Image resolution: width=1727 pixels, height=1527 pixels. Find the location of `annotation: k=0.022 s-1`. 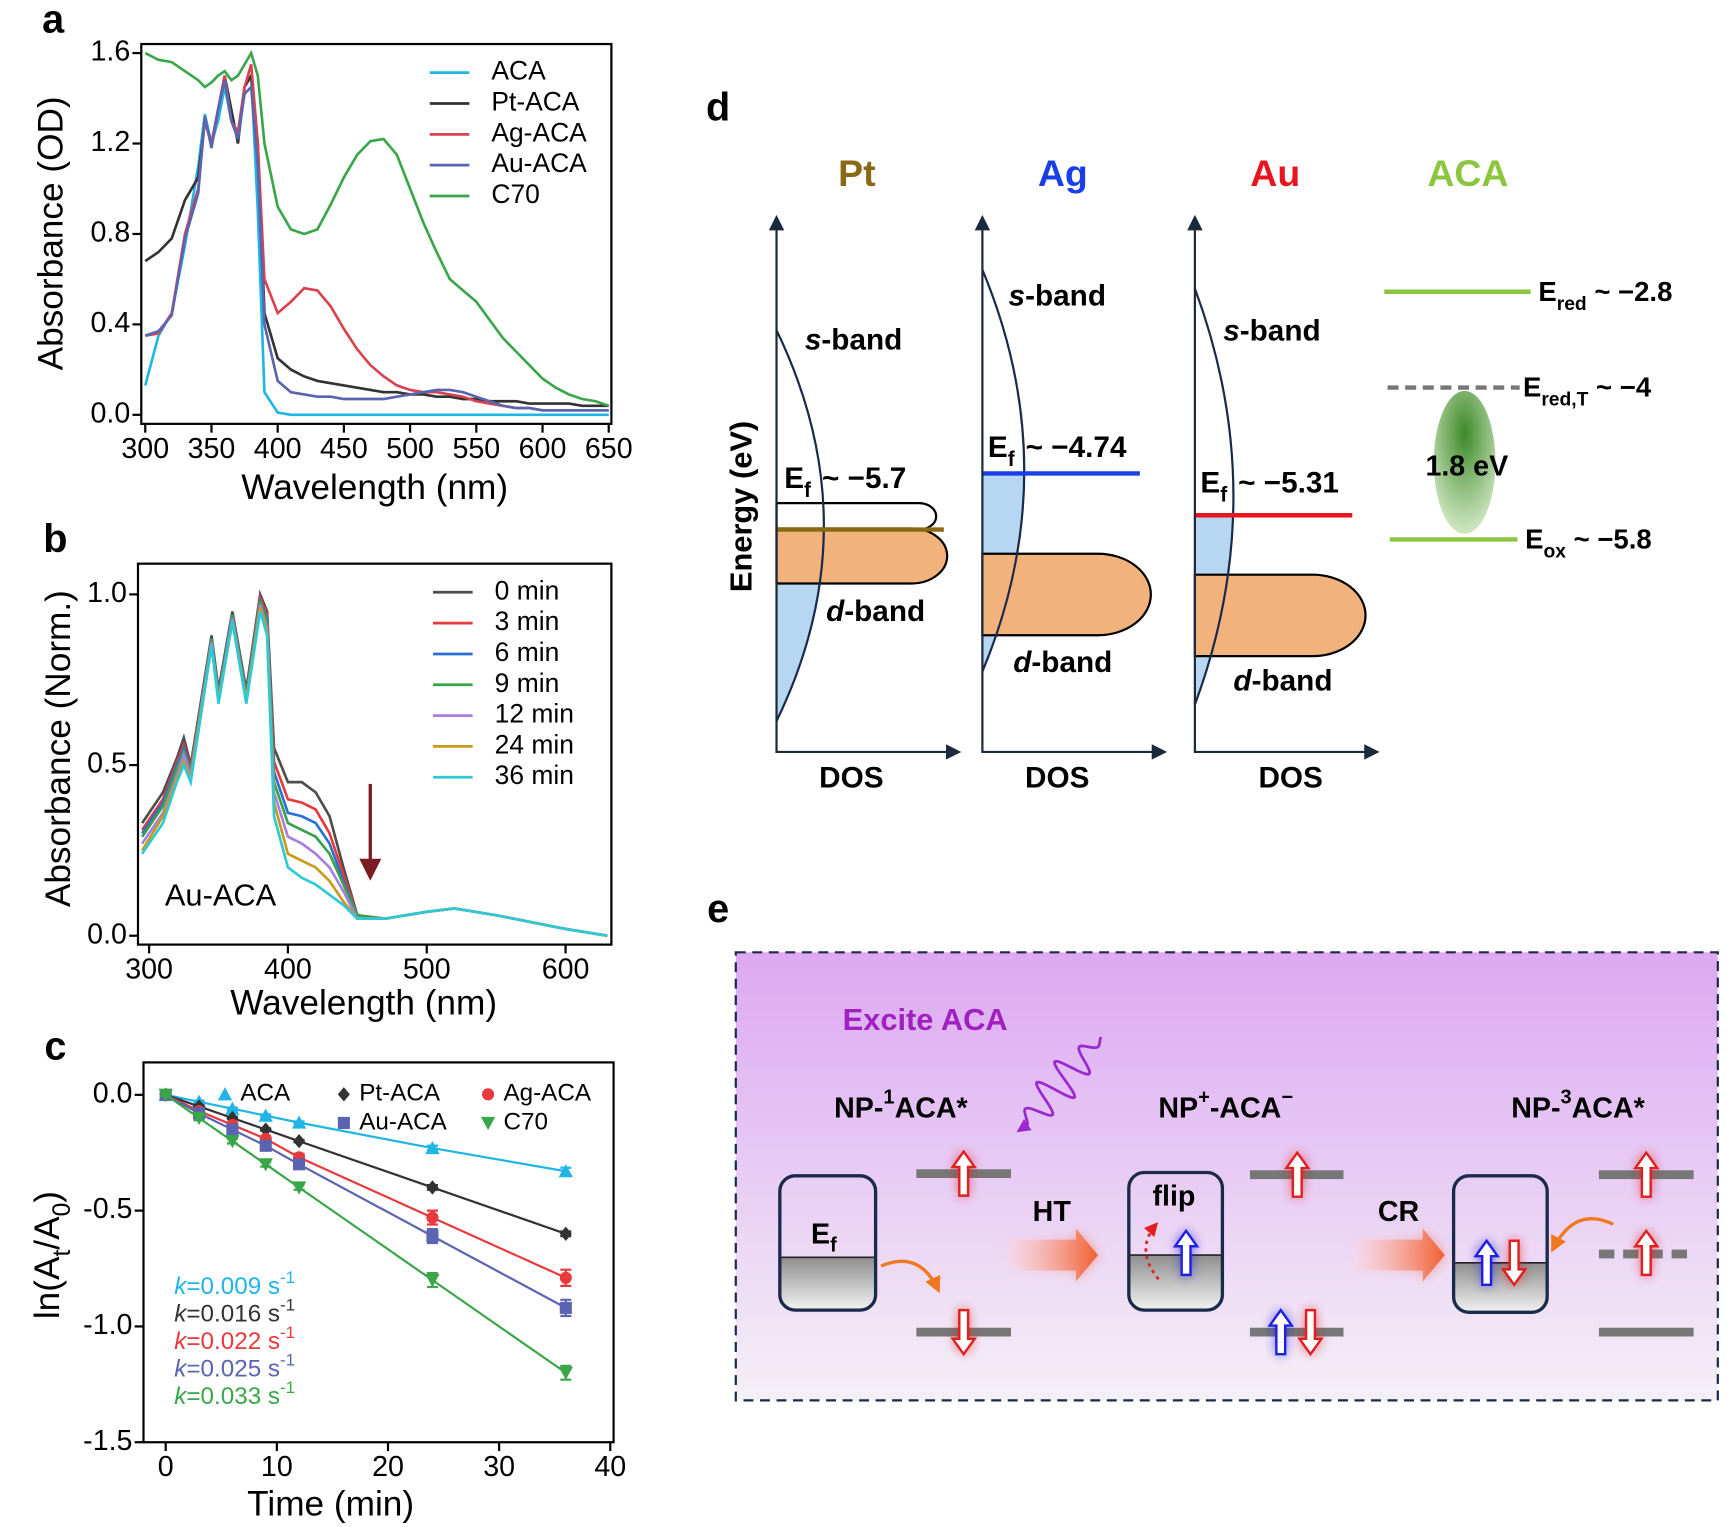

annotation: k=0.022 s-1 is located at coordinates (234, 1339).